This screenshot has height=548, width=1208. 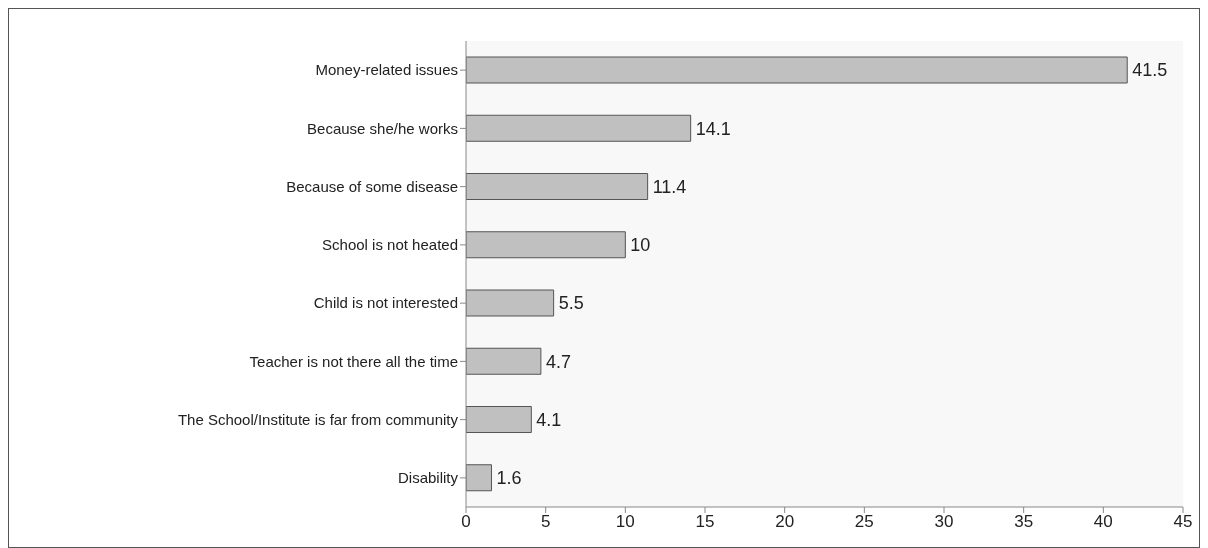 I want to click on y-tick-label: Child is not interested, so click(x=385, y=303).